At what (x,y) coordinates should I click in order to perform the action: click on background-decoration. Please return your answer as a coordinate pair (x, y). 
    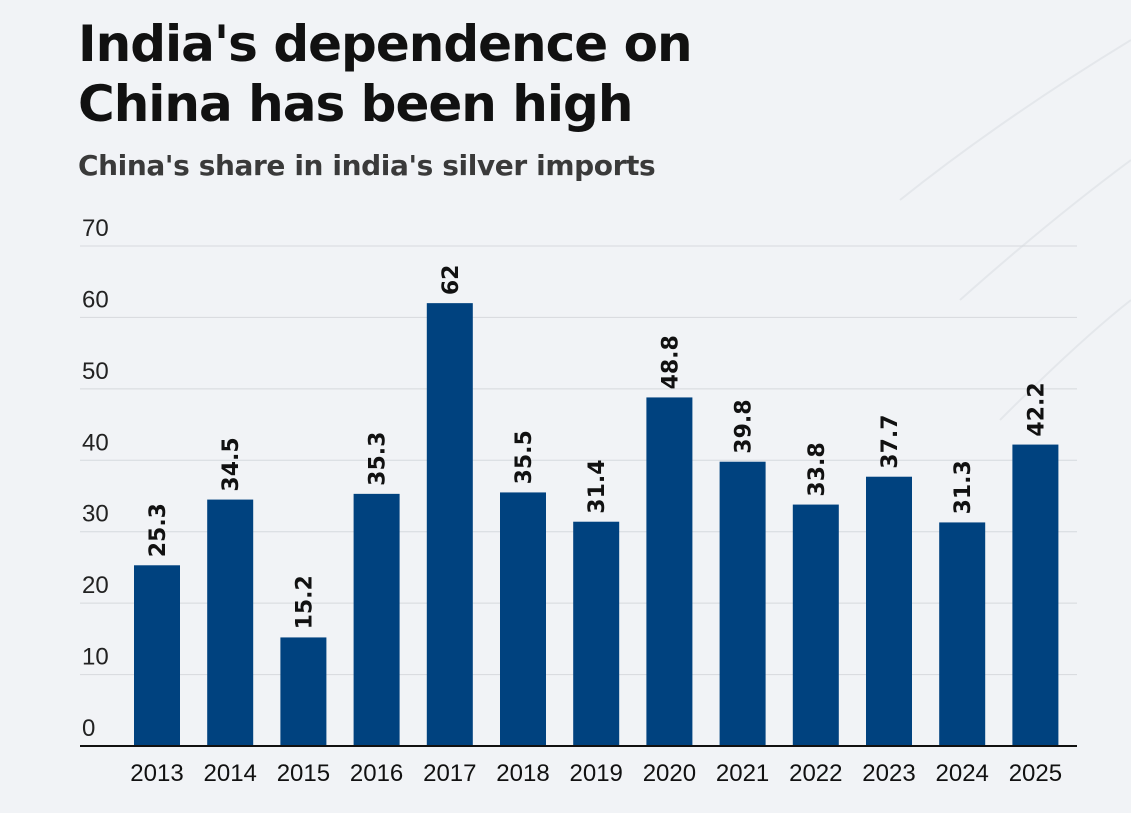
    Looking at the image, I should click on (1015, 230).